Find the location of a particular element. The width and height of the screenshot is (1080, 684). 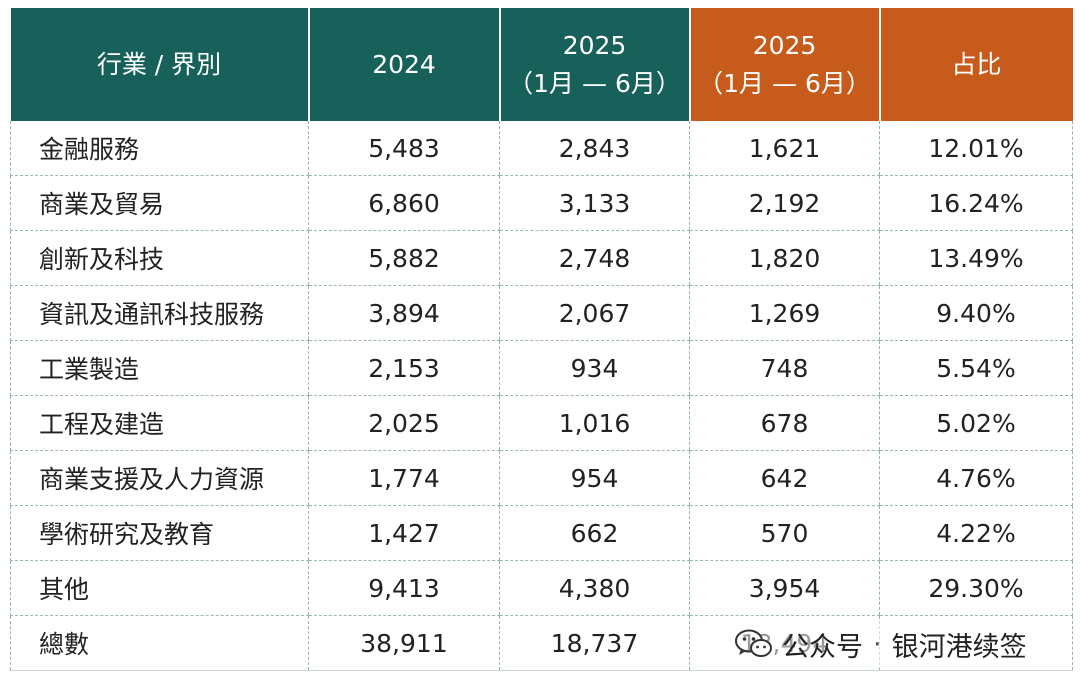

cell-2025-h1-highlight: 678 is located at coordinates (784, 423).